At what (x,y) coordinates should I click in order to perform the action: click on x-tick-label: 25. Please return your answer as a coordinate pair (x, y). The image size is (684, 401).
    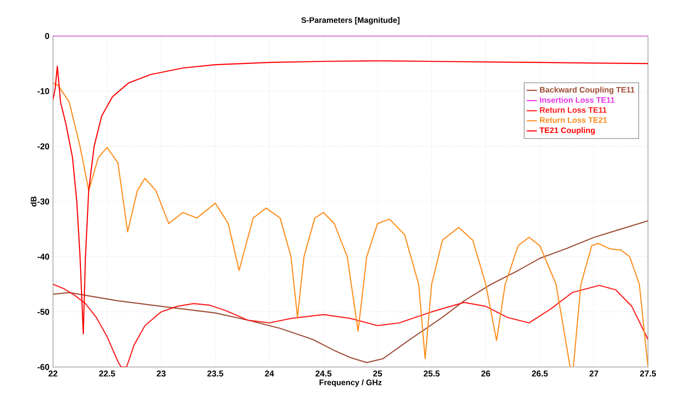
    Looking at the image, I should click on (377, 373).